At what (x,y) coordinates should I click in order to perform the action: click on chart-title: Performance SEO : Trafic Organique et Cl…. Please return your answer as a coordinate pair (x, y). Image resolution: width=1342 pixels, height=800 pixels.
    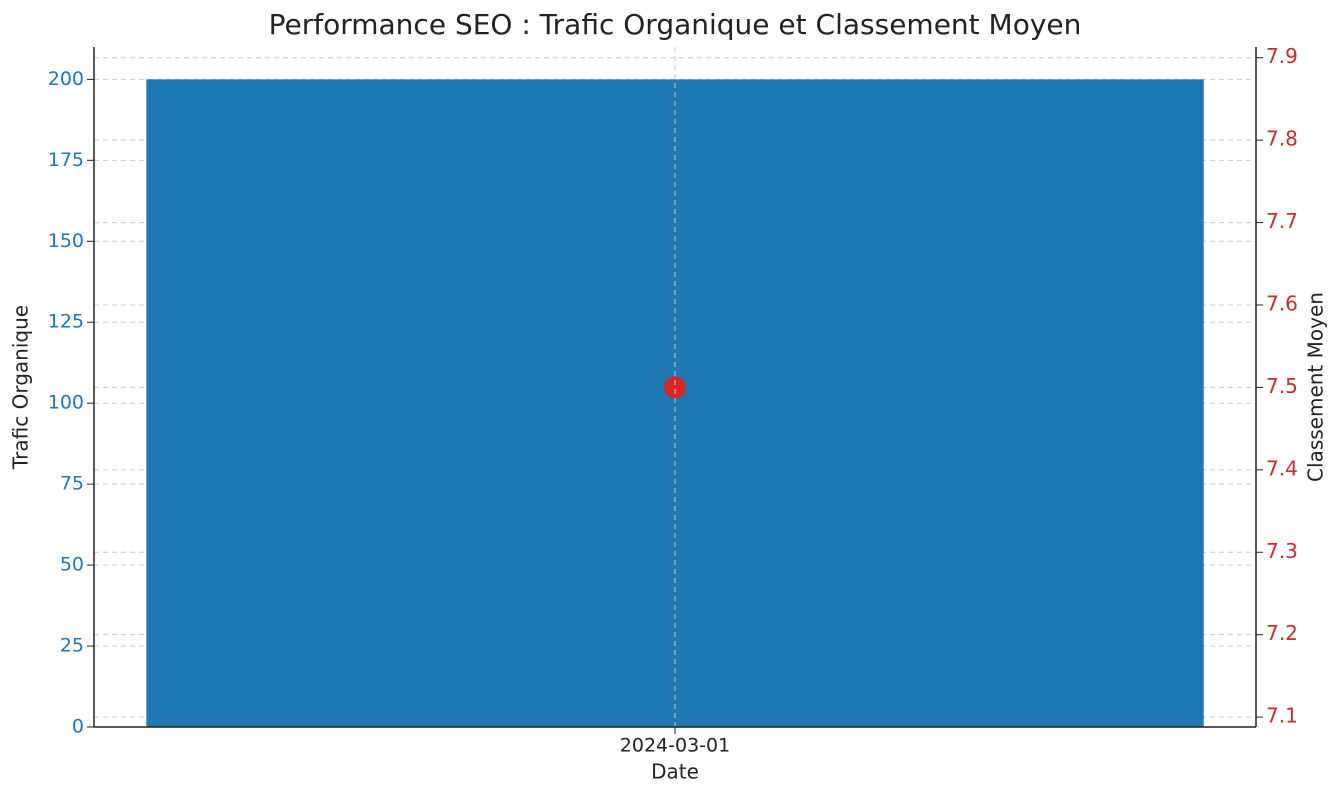
    Looking at the image, I should click on (675, 24).